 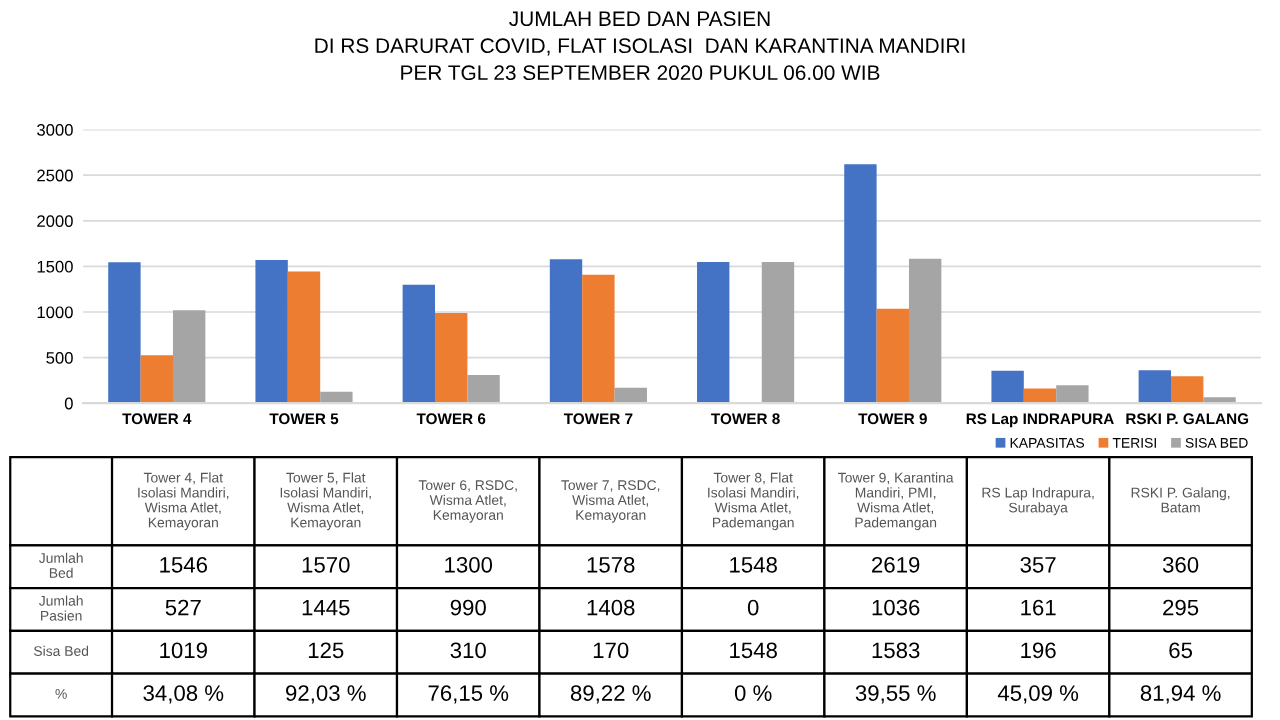 What do you see at coordinates (55, 312) in the screenshot?
I see `y-tick-label: 1000` at bounding box center [55, 312].